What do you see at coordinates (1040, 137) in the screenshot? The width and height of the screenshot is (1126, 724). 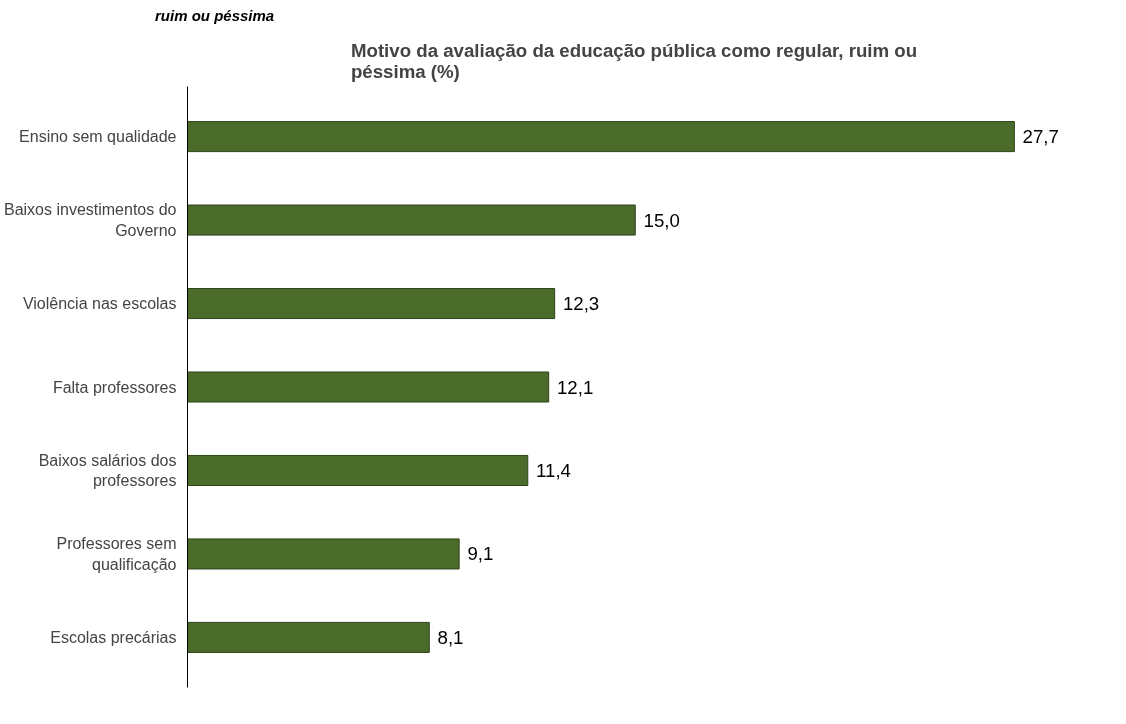 I see `data-label: 27,7` at bounding box center [1040, 137].